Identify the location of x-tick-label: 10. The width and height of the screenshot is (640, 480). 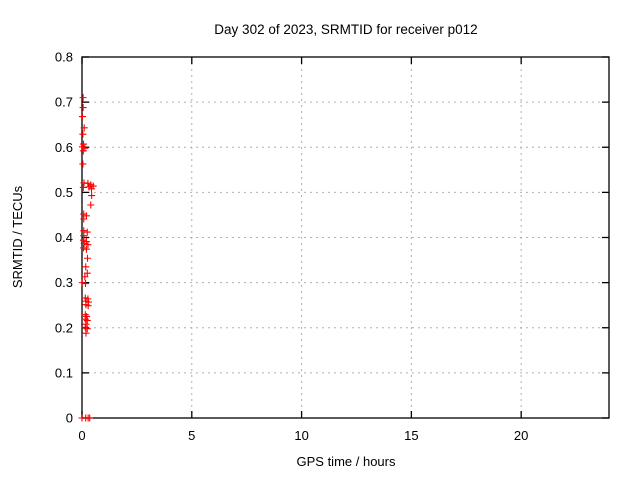
(301, 435).